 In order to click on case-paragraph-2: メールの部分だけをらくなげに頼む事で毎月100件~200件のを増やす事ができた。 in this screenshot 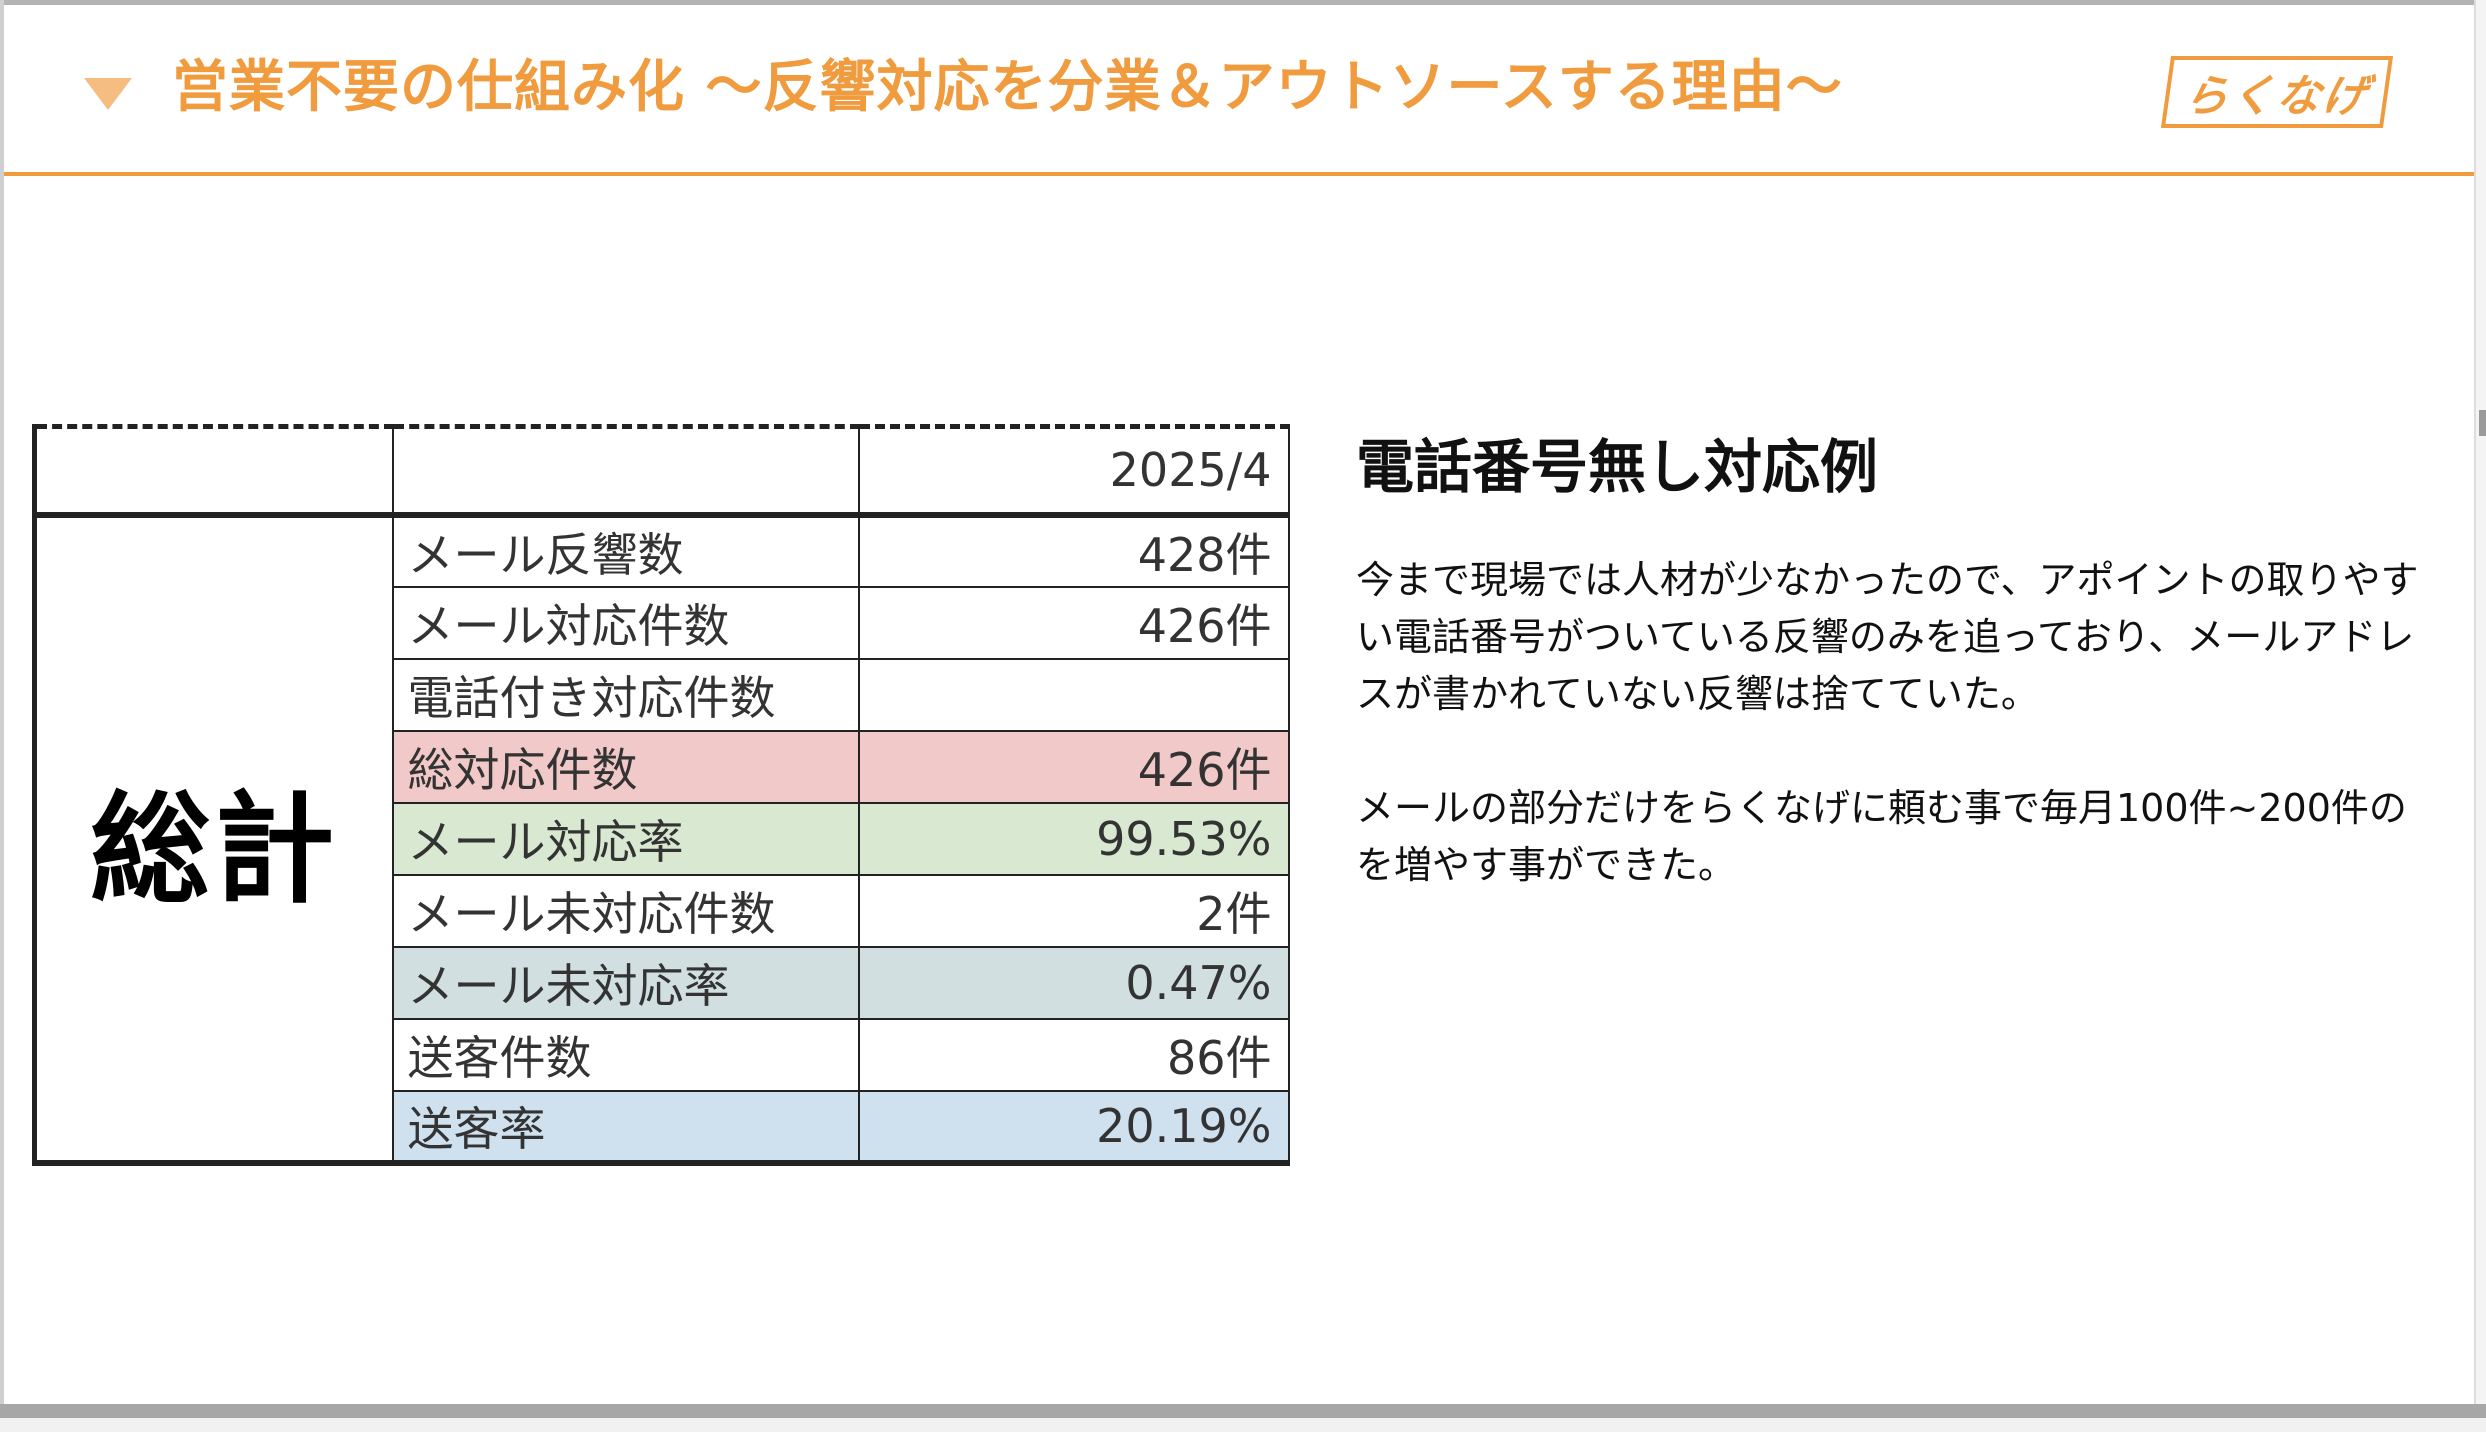, I will do `click(1881, 836)`.